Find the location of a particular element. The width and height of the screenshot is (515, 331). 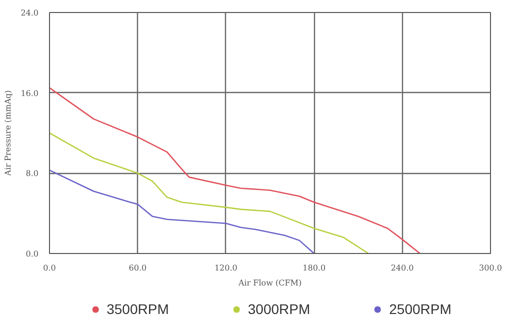

legend-label: 2500RPM is located at coordinates (420, 309).